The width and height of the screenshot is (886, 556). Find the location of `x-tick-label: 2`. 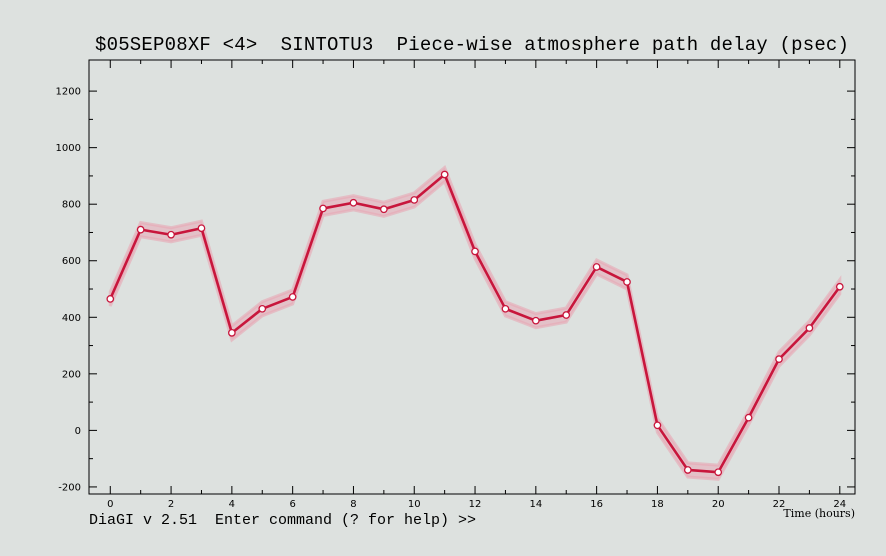

x-tick-label: 2 is located at coordinates (171, 504).